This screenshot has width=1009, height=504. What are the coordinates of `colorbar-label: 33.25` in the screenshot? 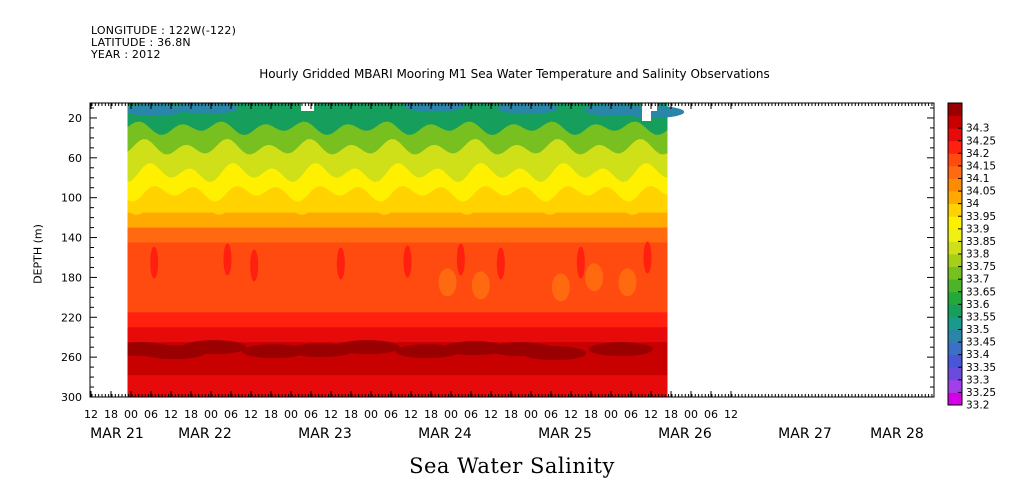 It's located at (981, 393).